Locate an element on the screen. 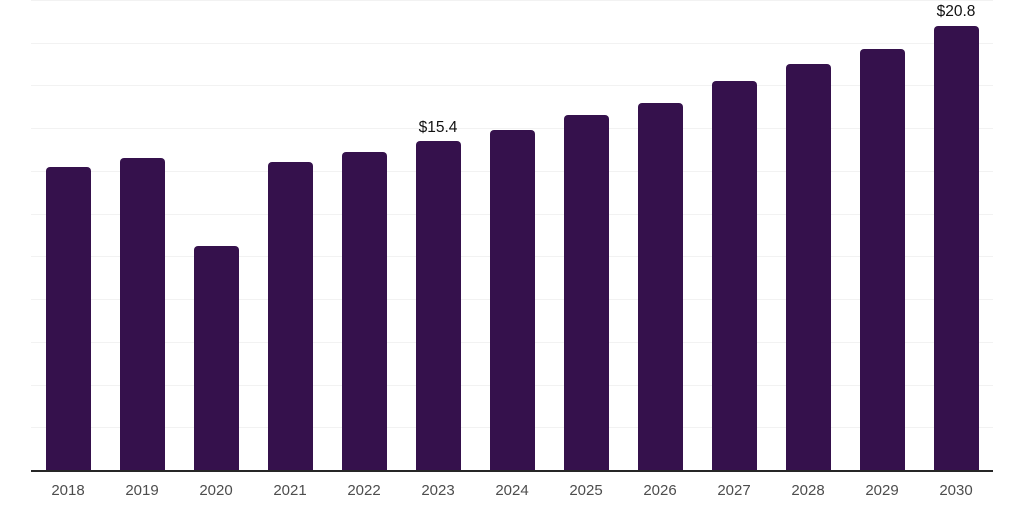 This screenshot has width=1024, height=512. x-axis-label: 2025 is located at coordinates (586, 490).